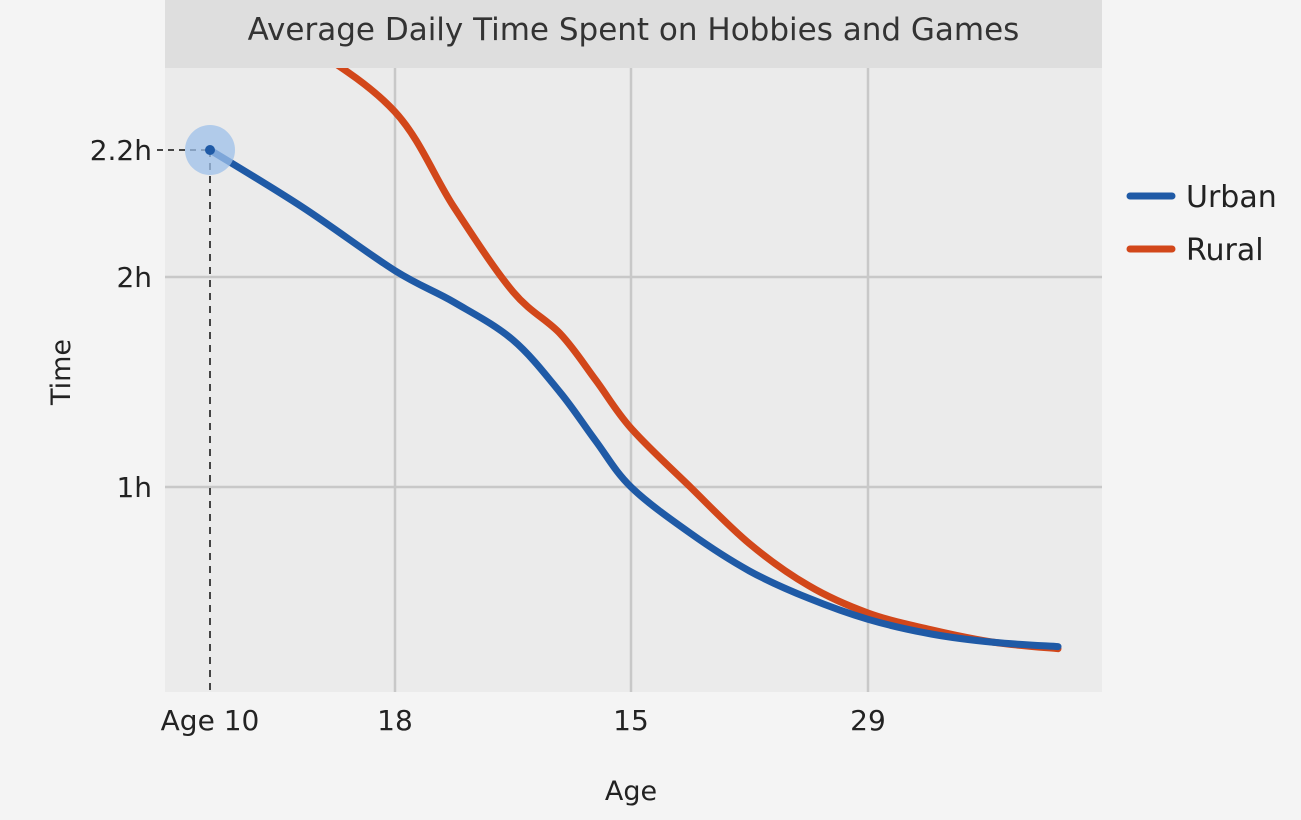  Describe the element at coordinates (134, 277) in the screenshot. I see `y-tick-label: 2h` at that location.